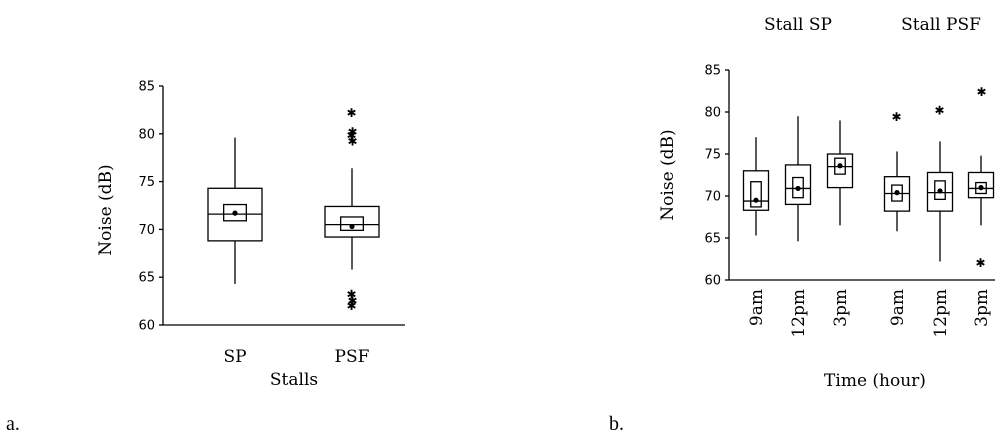  I want to click on chart-b-box-stall-sp-3pm-ci-box, so click(840, 166).